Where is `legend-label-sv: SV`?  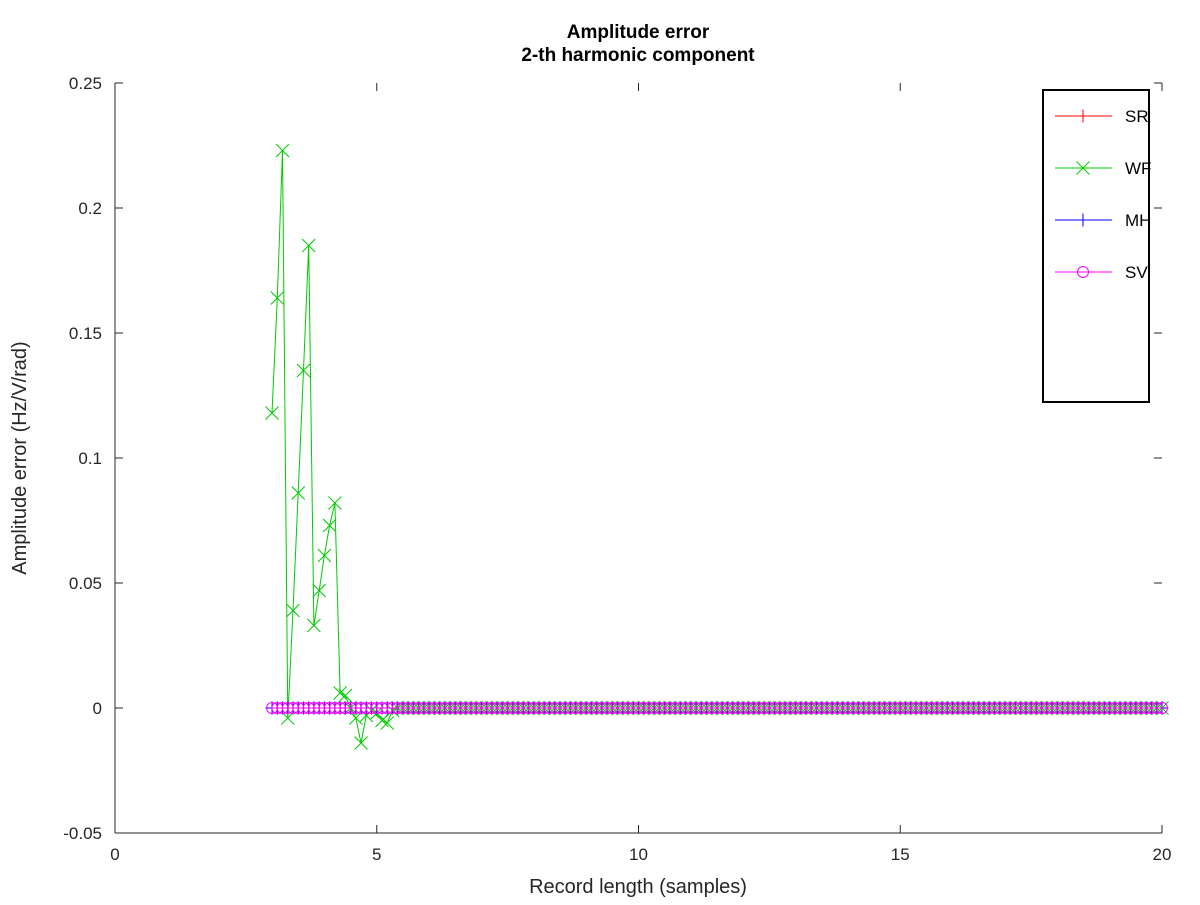 legend-label-sv: SV is located at coordinates (1136, 272).